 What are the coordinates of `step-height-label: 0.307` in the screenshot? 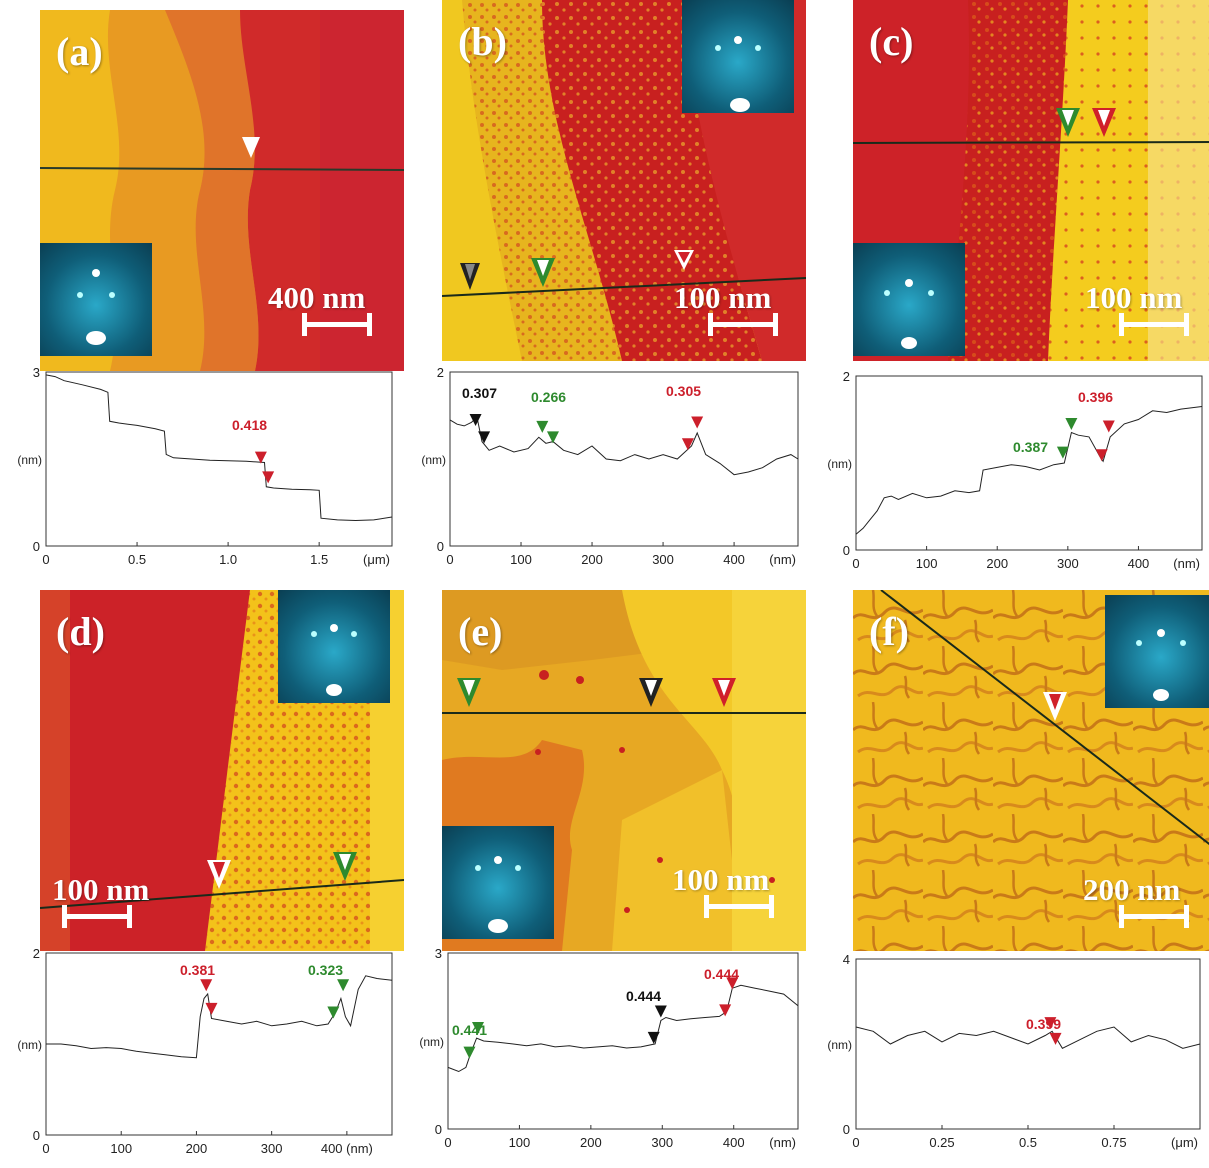 It's located at (479, 393).